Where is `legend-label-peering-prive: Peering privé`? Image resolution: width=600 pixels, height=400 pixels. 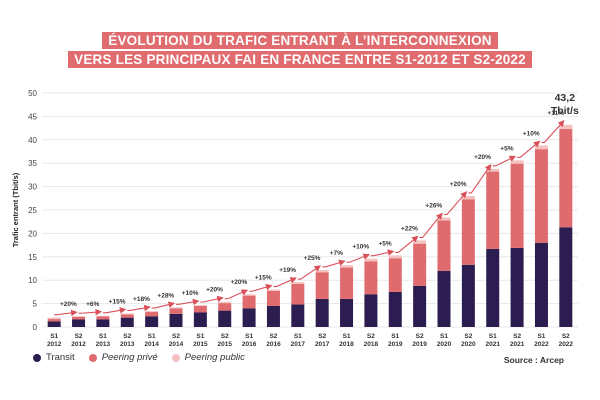 legend-label-peering-prive: Peering privé is located at coordinates (129, 357).